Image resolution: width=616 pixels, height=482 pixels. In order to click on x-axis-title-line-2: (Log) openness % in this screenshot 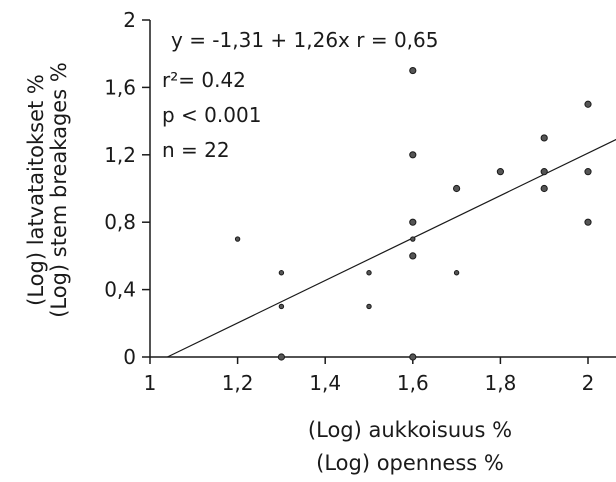, I will do `click(410, 463)`.